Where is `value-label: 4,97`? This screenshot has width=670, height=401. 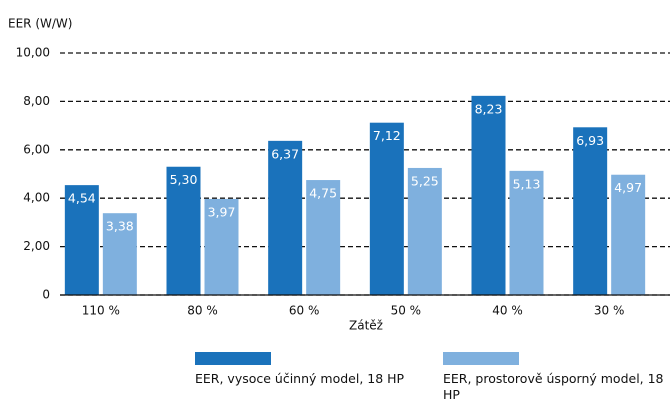 value-label: 4,97 is located at coordinates (628, 187).